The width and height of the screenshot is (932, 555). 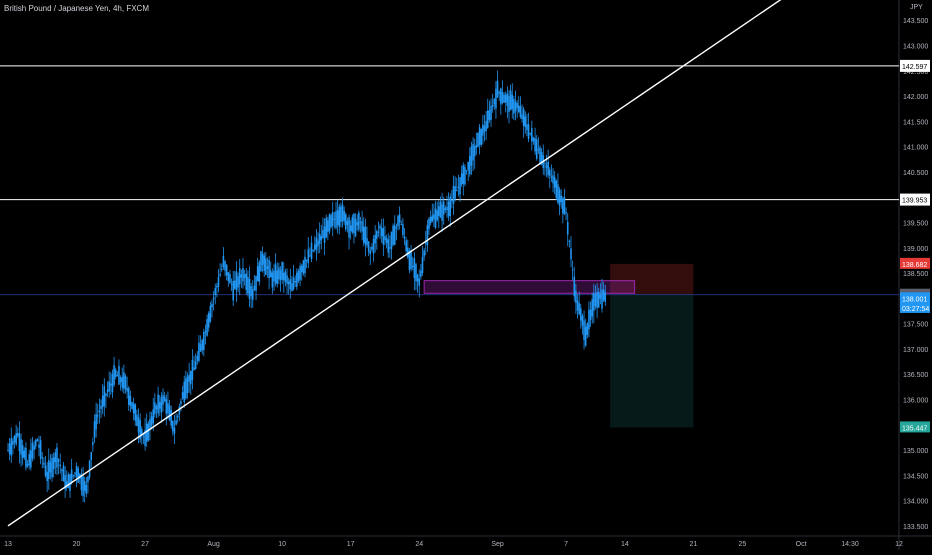 What do you see at coordinates (915, 375) in the screenshot?
I see `y-tick-label: 136.500` at bounding box center [915, 375].